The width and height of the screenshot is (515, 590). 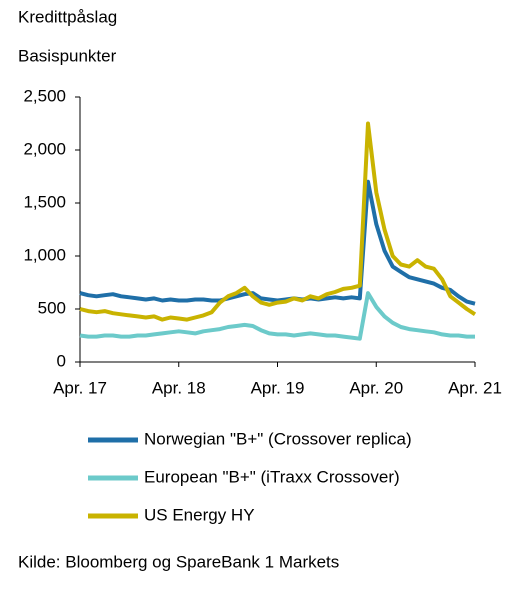 I want to click on y-tick-label: 2,500, so click(x=44, y=95).